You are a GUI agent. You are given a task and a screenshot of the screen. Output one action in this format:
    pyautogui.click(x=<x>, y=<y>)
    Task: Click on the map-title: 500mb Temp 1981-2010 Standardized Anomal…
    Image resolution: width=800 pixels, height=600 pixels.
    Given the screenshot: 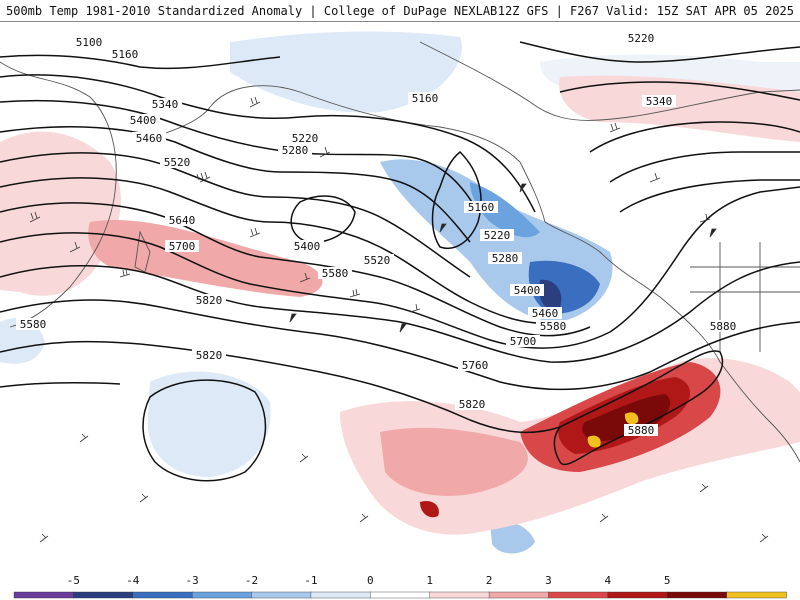 What is the action you would take?
    pyautogui.click(x=252, y=10)
    